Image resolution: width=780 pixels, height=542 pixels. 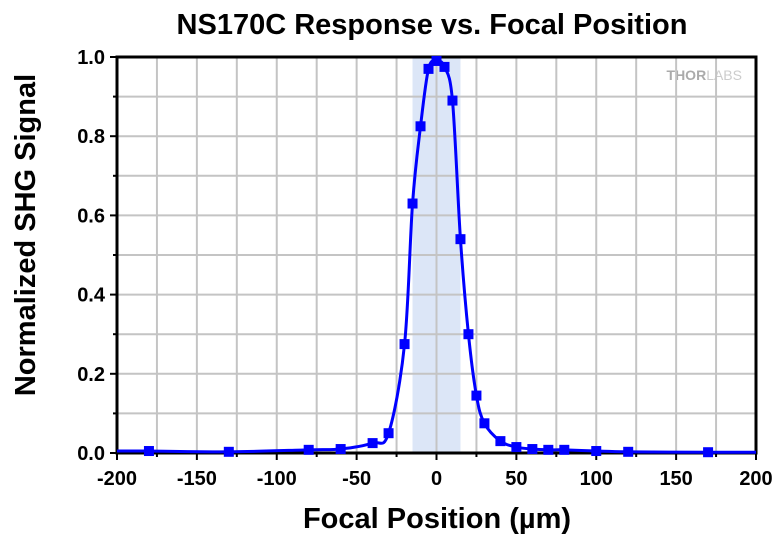 What do you see at coordinates (91, 375) in the screenshot?
I see `y-tick-label: 0.2` at bounding box center [91, 375].